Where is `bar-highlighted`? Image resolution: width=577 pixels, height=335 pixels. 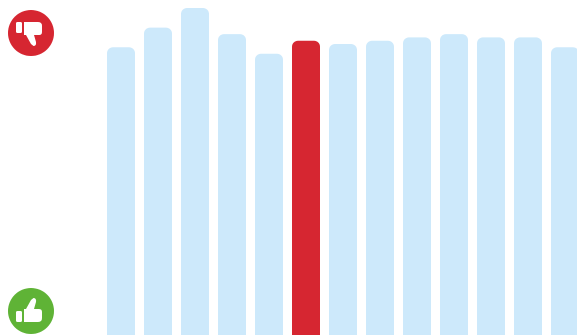 bar-highlighted is located at coordinates (306, 187).